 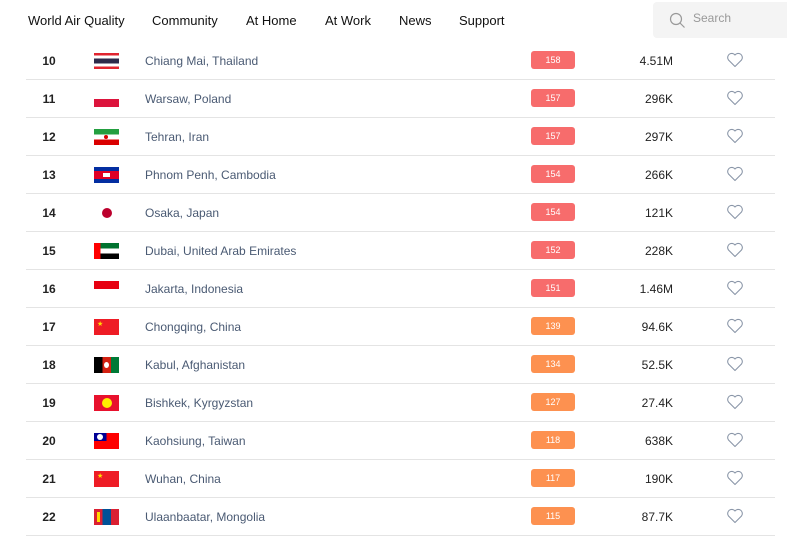 I want to click on city-link: Phnom Penh, Cambodia, so click(x=210, y=175).